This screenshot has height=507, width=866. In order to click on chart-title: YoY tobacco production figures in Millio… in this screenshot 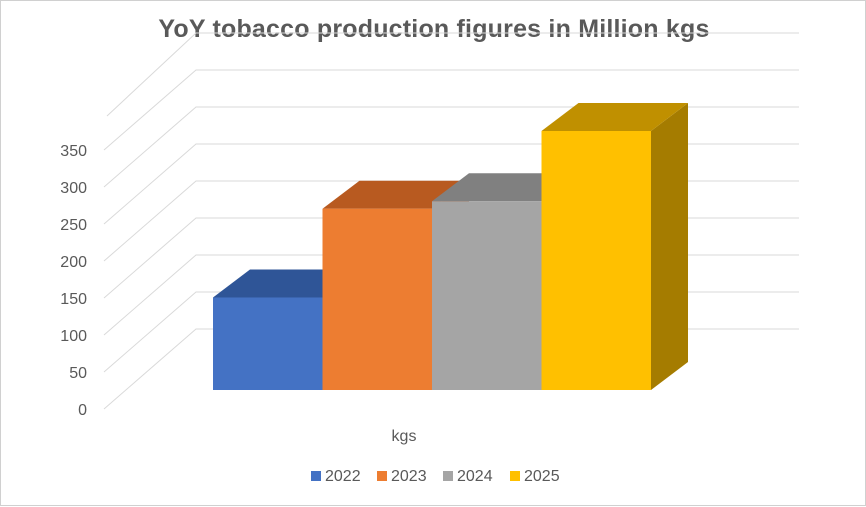, I will do `click(434, 29)`.